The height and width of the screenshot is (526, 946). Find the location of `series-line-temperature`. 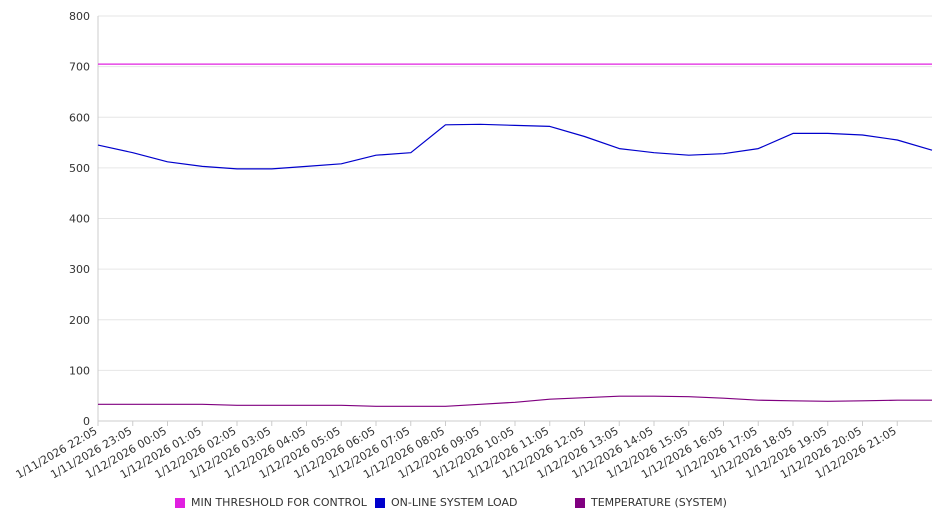

series-line-temperature is located at coordinates (515, 401).